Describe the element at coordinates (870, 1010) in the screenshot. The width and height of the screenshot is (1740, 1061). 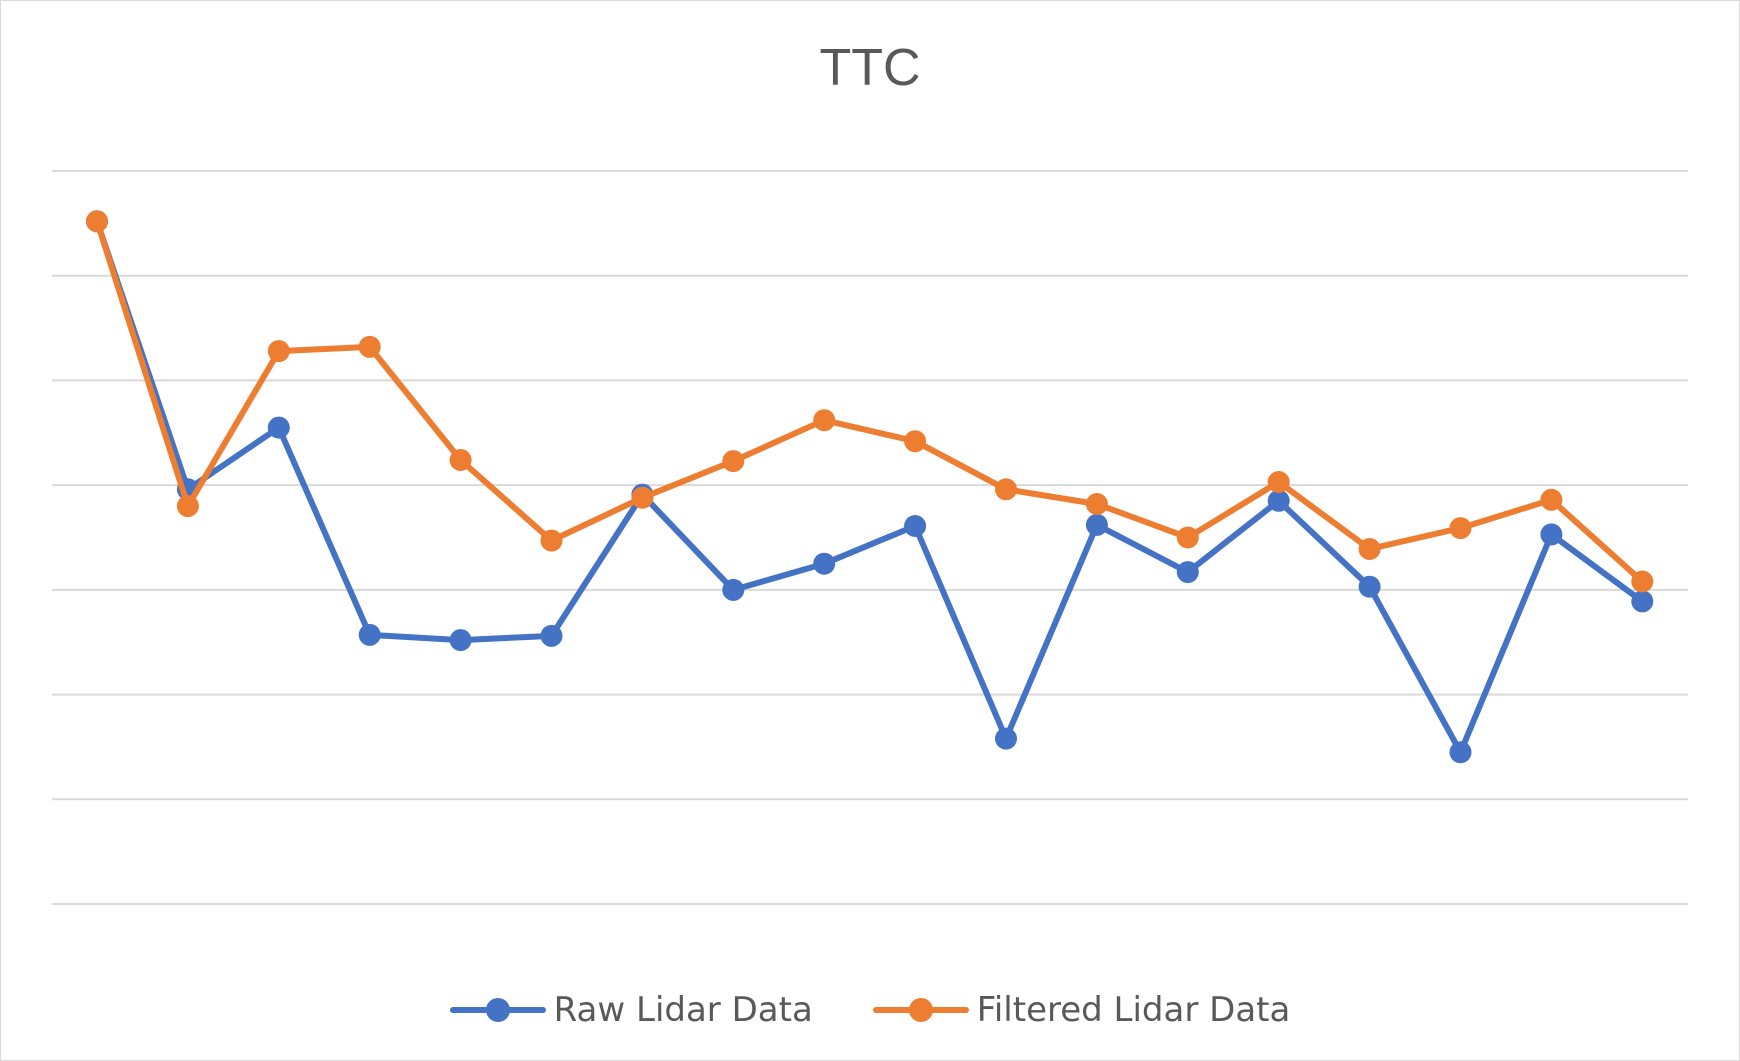
I see `legend: Raw Lidar Data Filtered Lidar Data` at that location.